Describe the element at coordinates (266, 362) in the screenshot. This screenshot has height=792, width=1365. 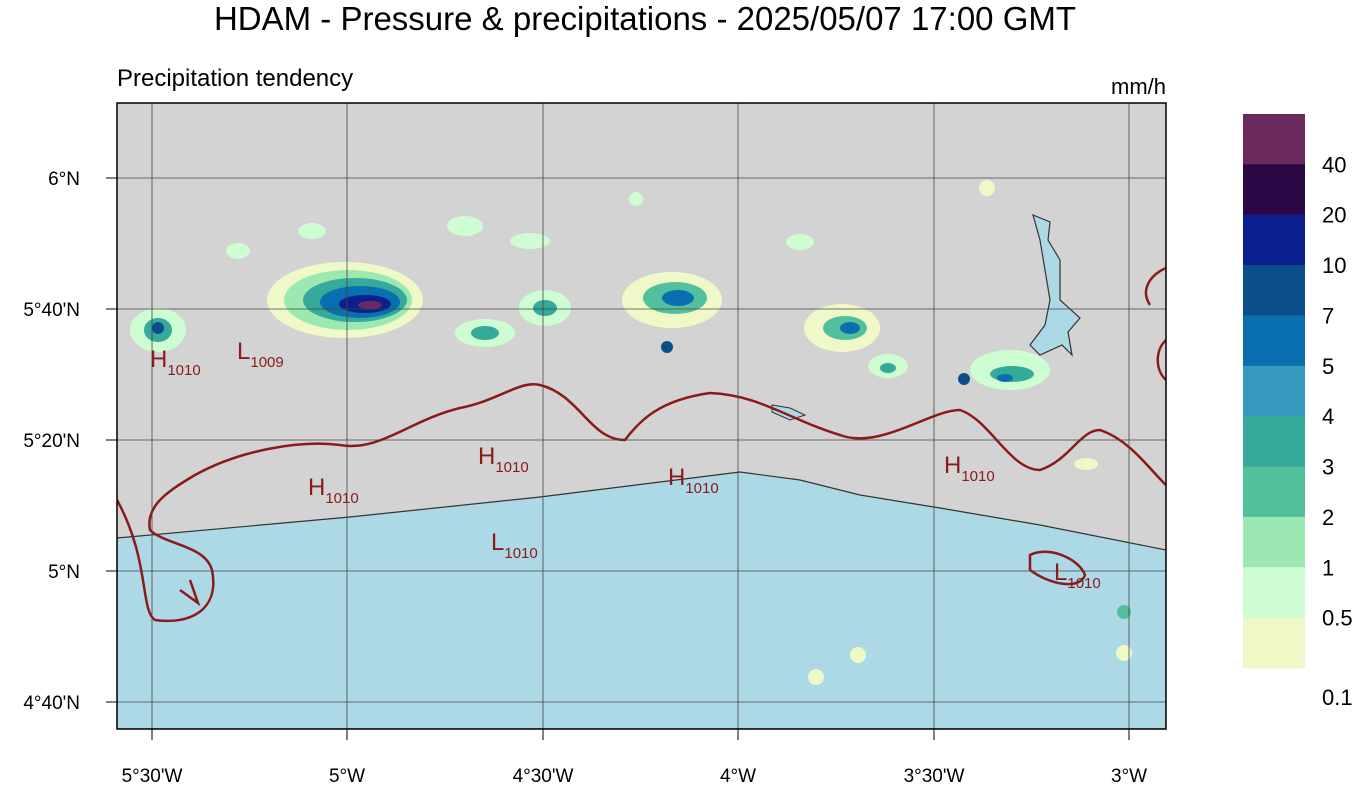
I see `pressure-value: 1009` at that location.